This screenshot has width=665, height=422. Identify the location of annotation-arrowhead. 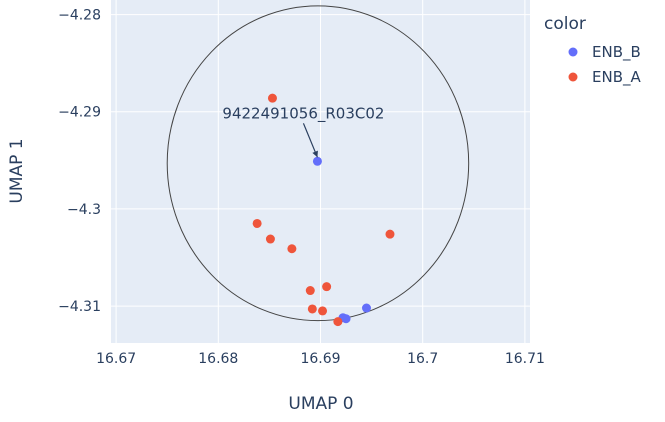
(315, 154).